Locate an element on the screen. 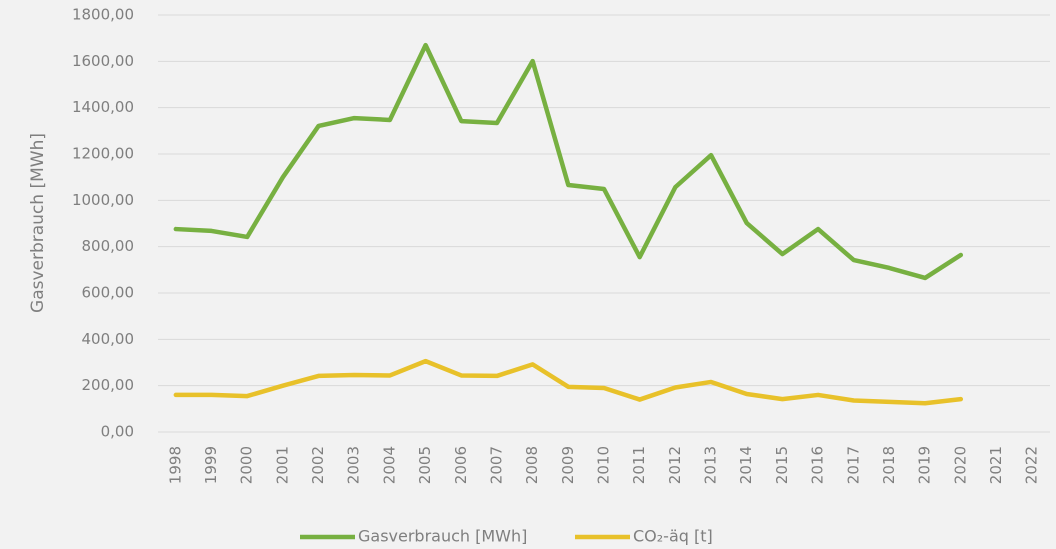  series-line is located at coordinates (568, 382).